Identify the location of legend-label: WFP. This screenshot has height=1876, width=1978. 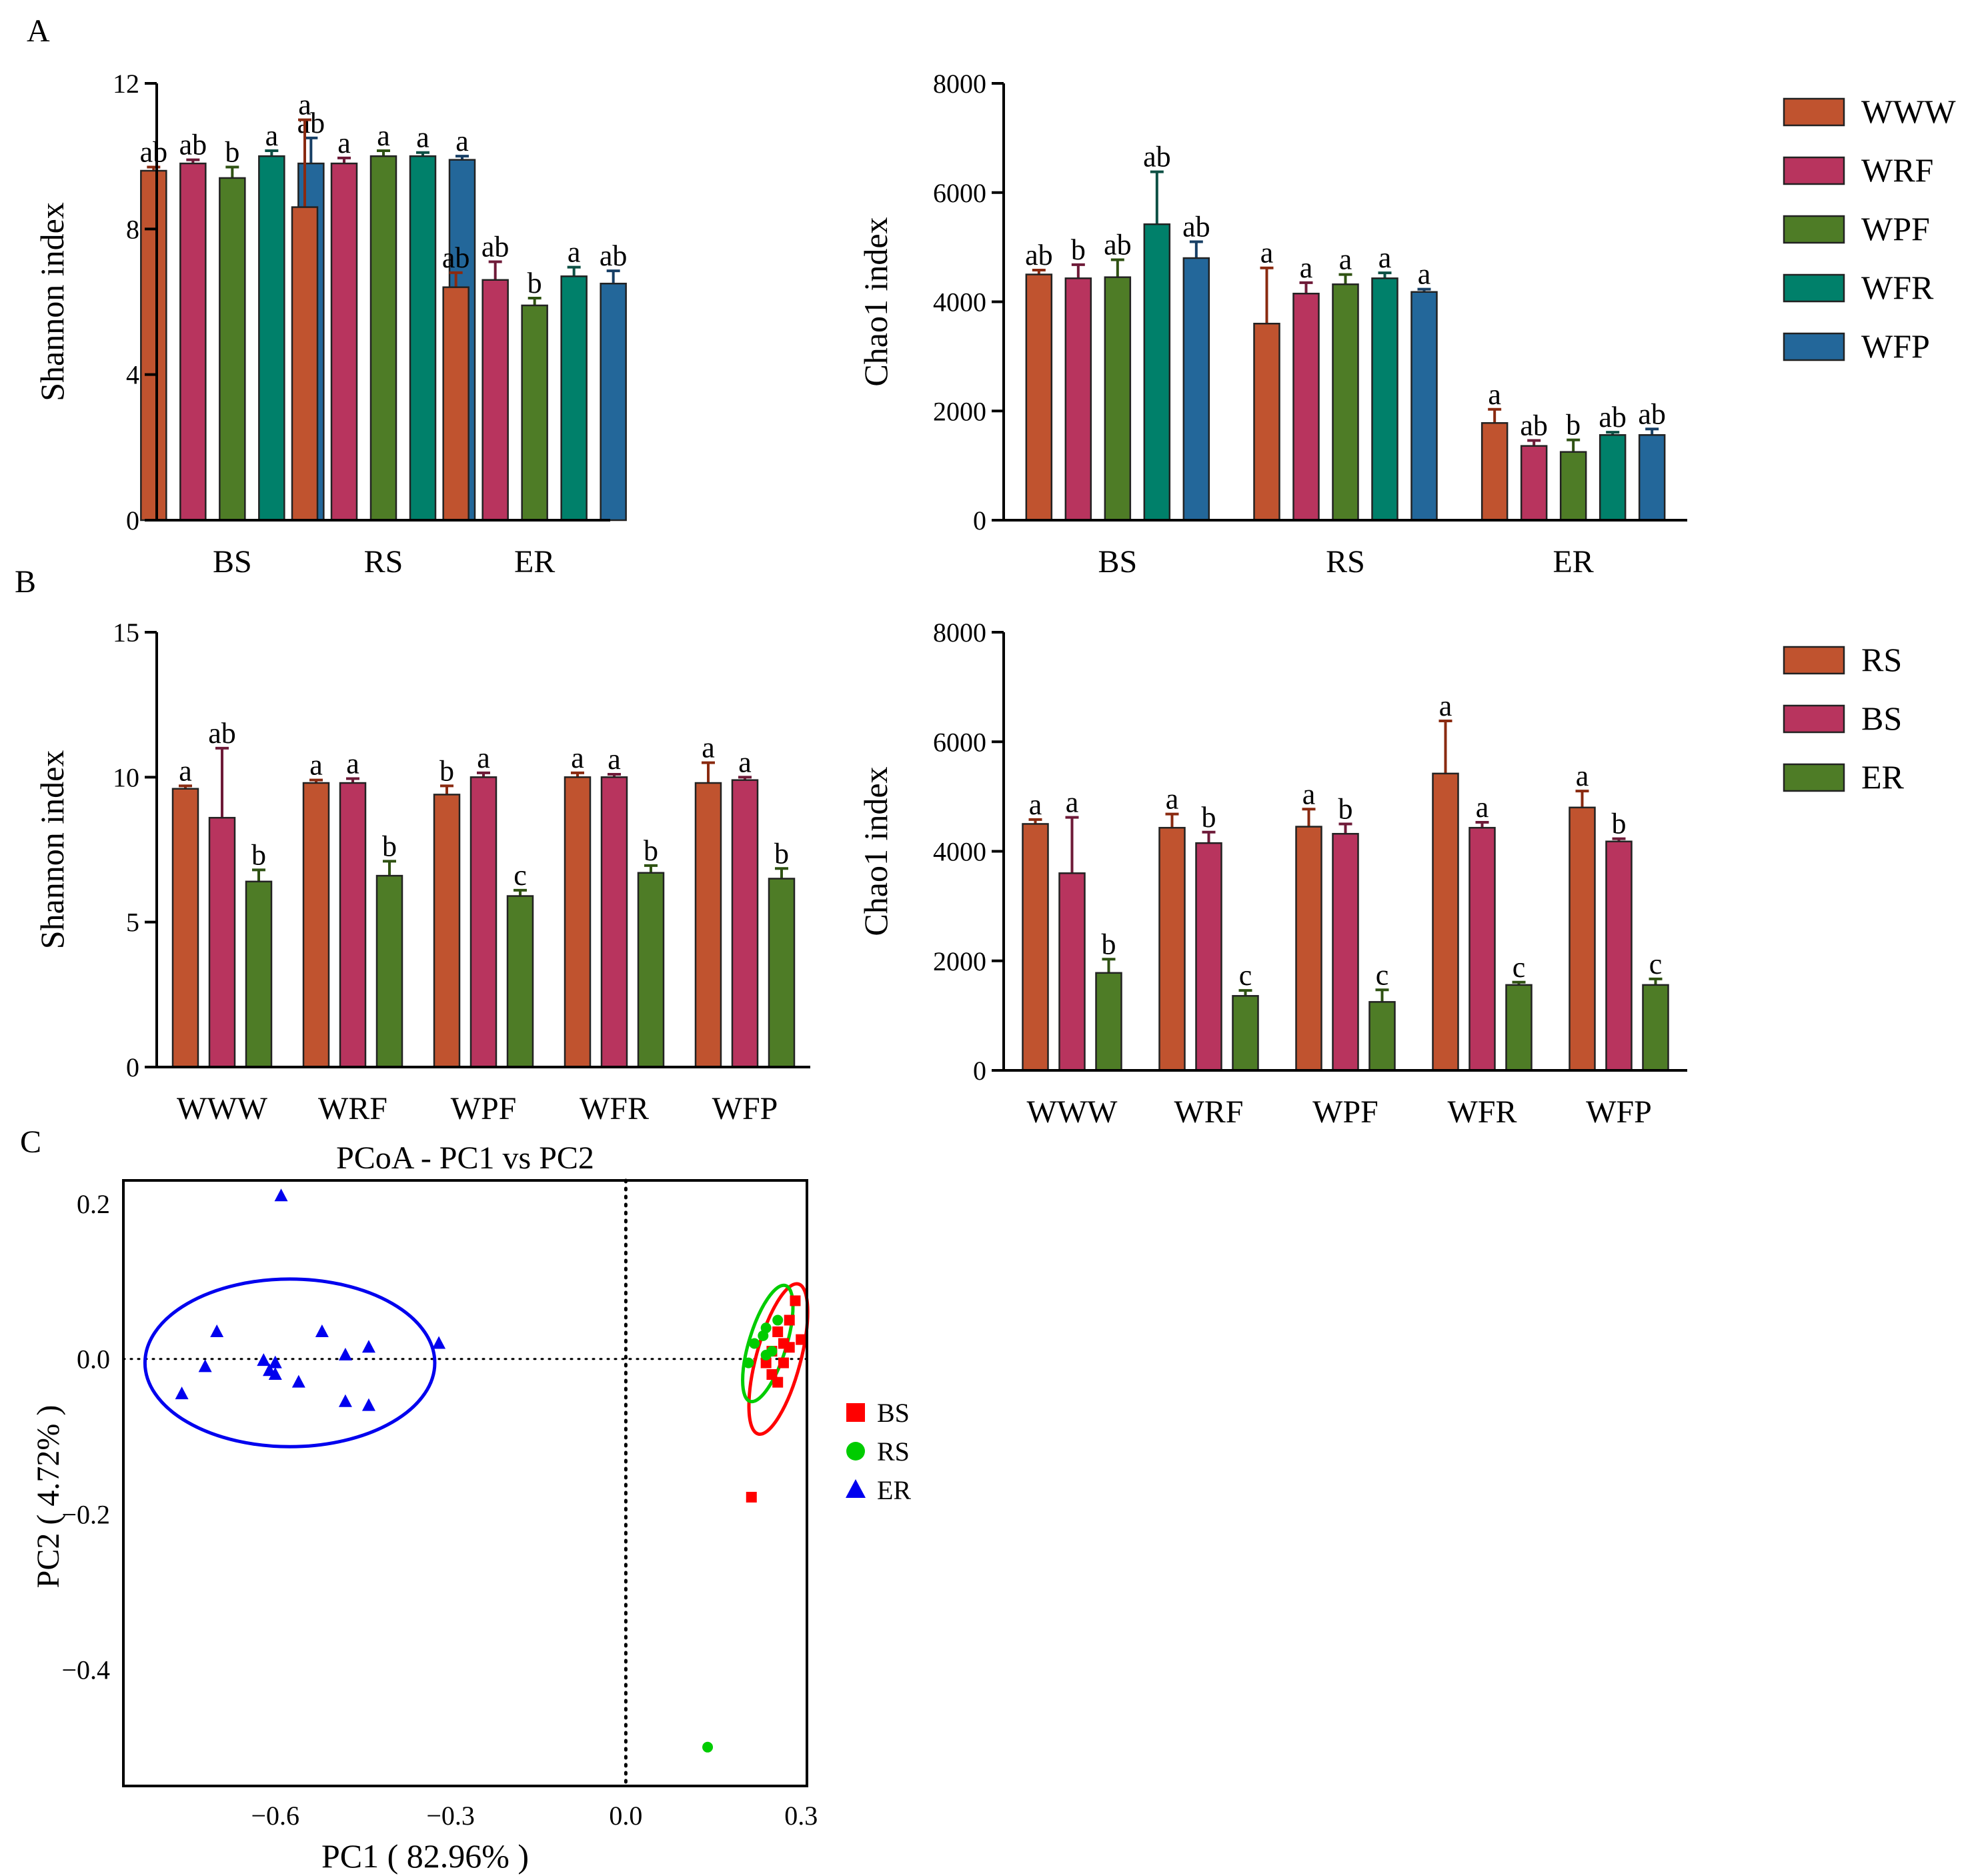
(1895, 346).